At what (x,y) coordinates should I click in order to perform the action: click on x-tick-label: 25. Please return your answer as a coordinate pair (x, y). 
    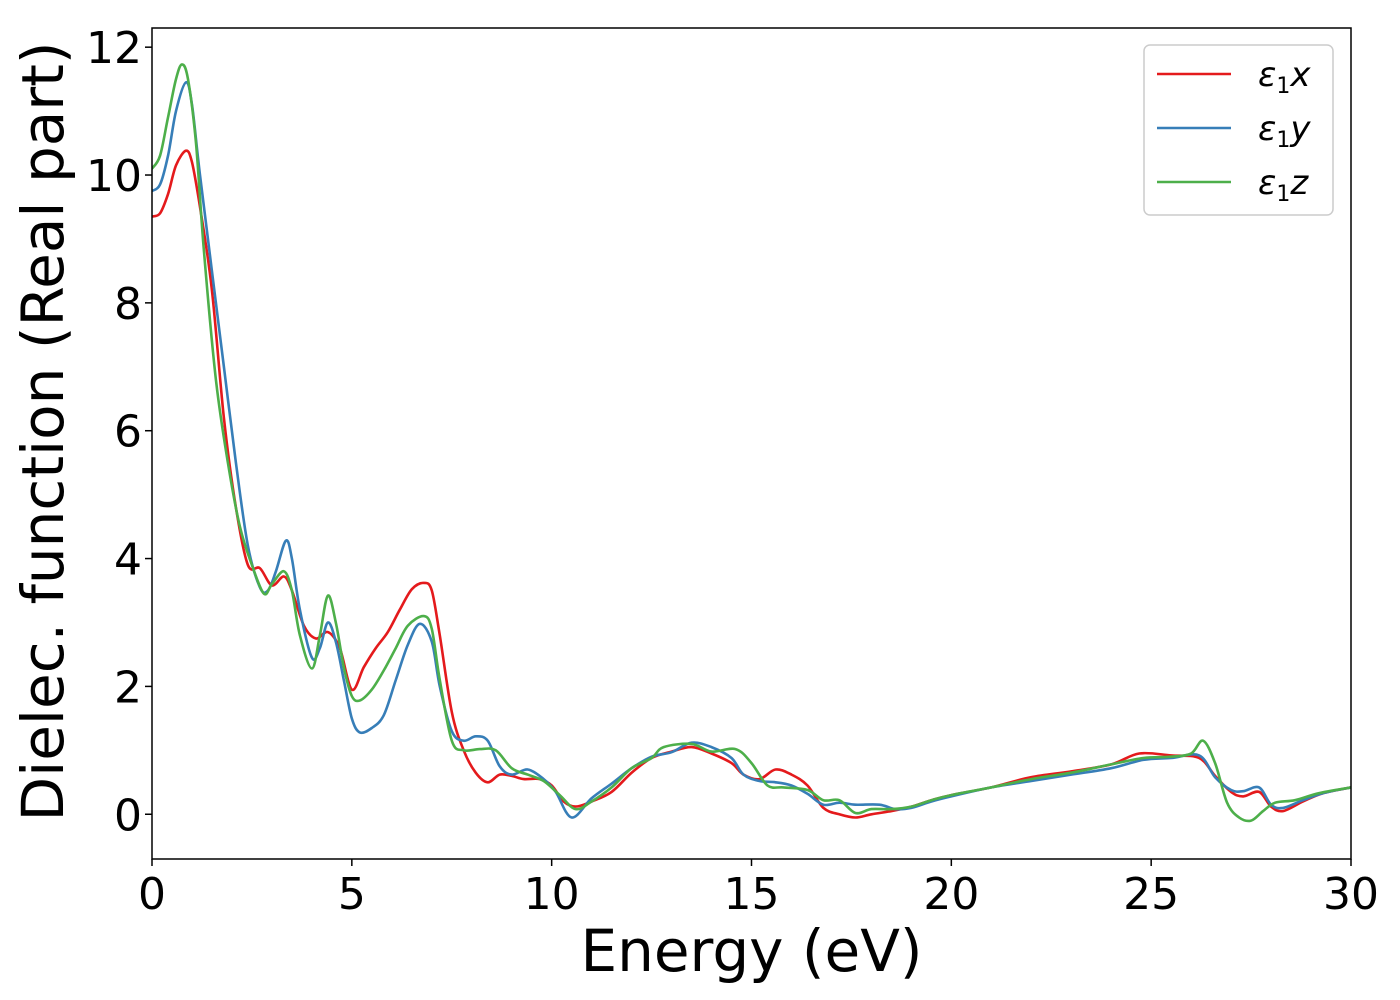
    Looking at the image, I should click on (1151, 894).